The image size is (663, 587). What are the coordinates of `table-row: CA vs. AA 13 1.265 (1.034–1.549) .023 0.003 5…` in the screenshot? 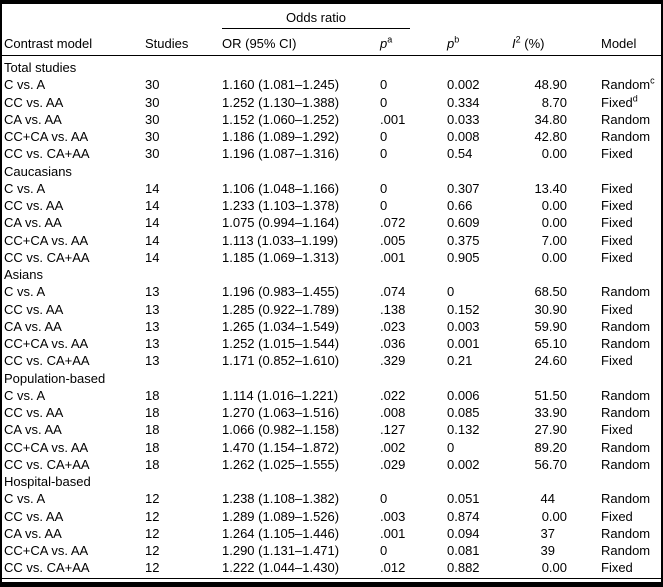 It's located at (331, 326).